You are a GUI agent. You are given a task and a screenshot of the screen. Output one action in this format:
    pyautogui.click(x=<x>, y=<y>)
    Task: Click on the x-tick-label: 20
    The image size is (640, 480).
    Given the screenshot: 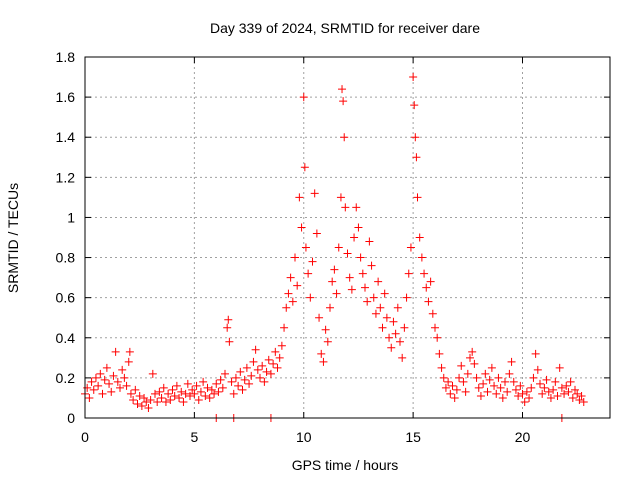 What is the action you would take?
    pyautogui.click(x=523, y=437)
    